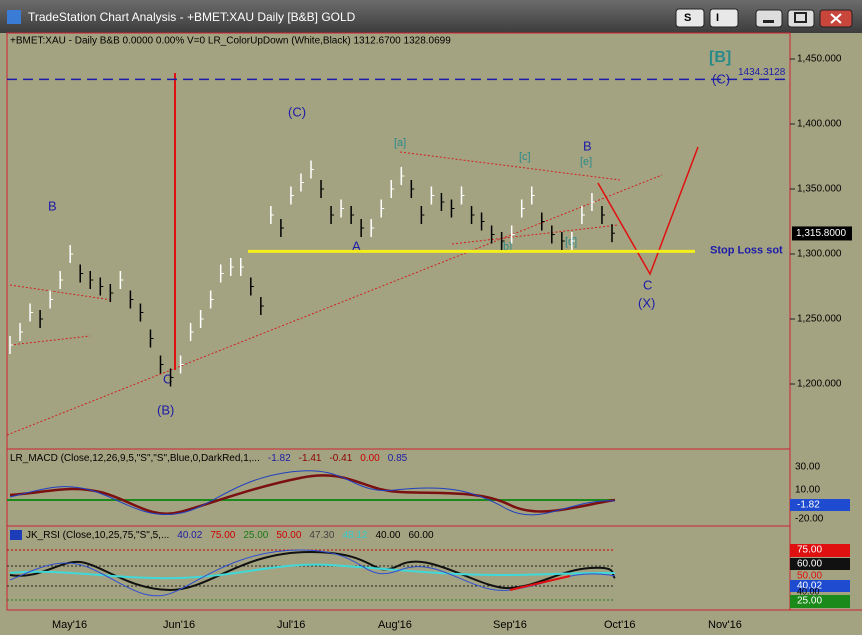  I want to click on macd-axis-label: -20.00, so click(809, 519).